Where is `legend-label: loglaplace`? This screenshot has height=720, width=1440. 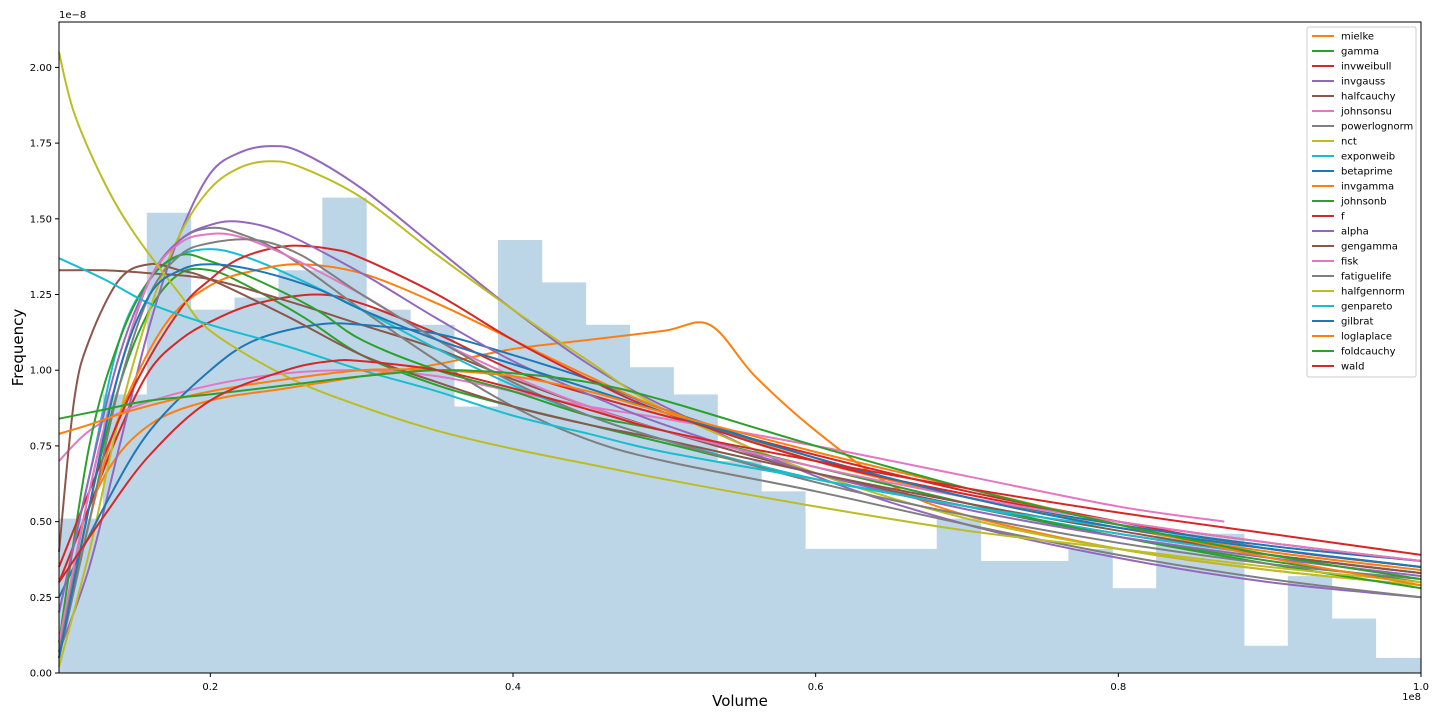
legend-label: loglaplace is located at coordinates (1366, 337).